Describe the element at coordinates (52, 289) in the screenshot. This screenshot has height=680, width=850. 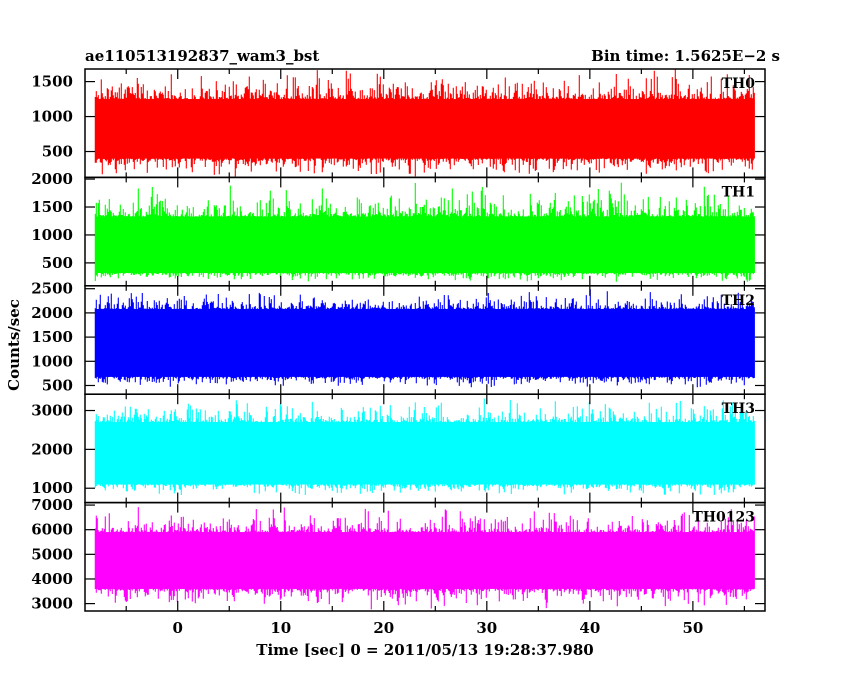
I see `y-tick-label: 2500` at that location.